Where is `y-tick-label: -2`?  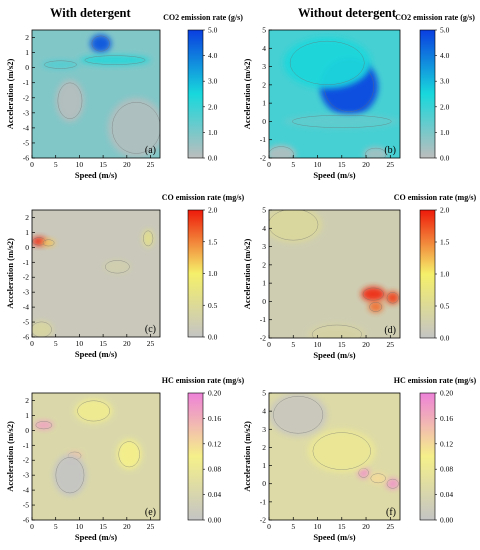
y-tick-label: -2 is located at coordinates (263, 158).